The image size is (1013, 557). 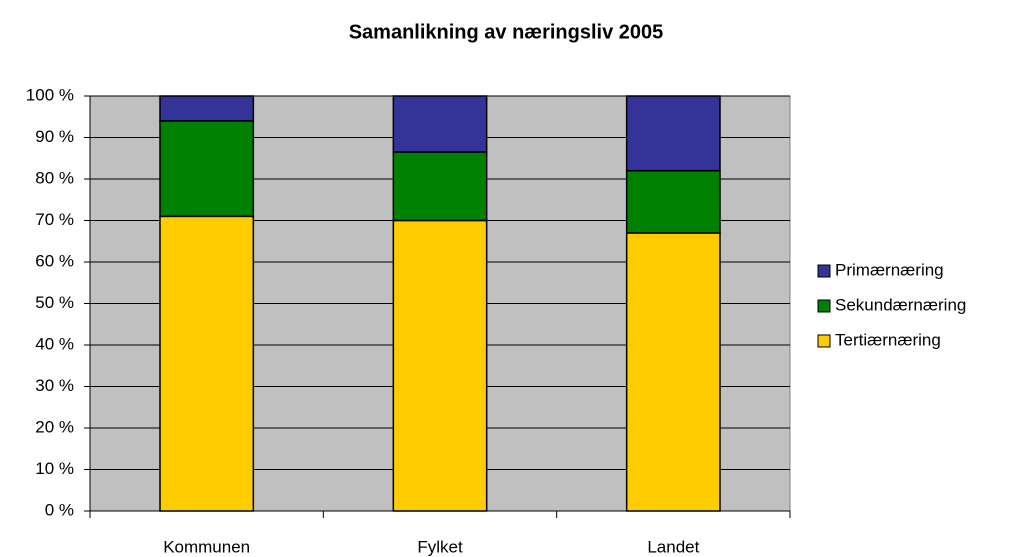 I want to click on y-tick-label: 70 %, so click(x=54, y=219).